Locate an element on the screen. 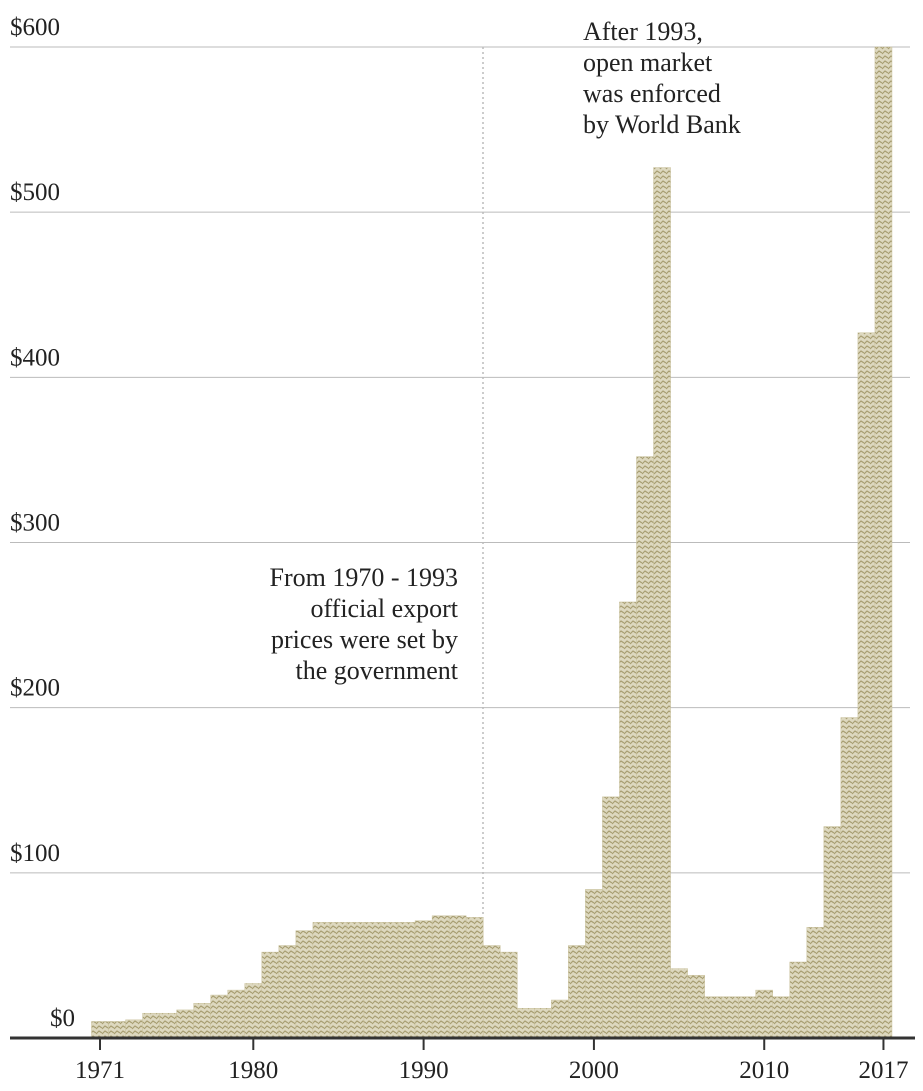  annotation: open market is located at coordinates (648, 62).